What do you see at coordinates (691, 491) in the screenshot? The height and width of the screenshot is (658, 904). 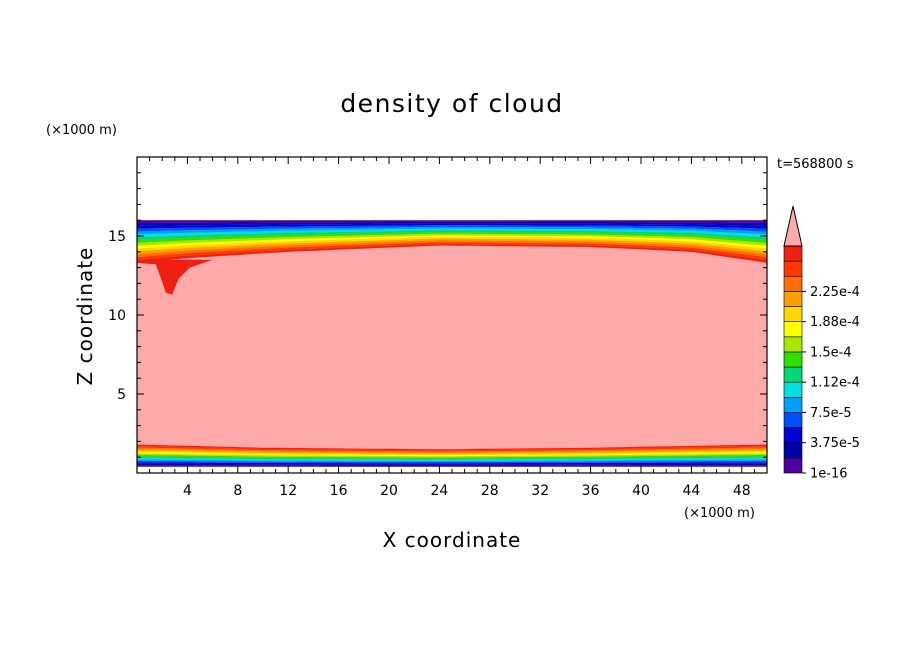 I see `x-tick-label: 44` at bounding box center [691, 491].